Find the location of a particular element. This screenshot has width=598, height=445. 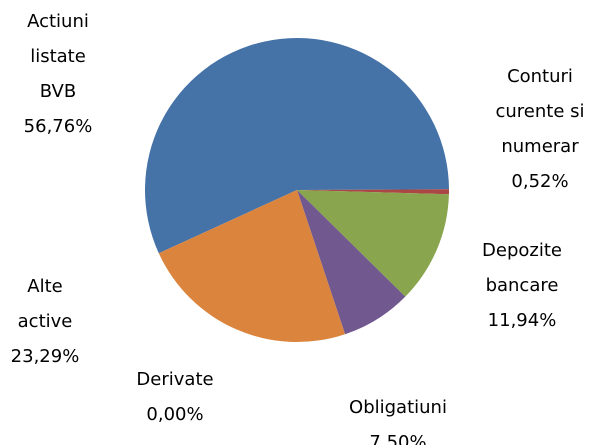

slice-label: Conturi curente si numerar 0,52% is located at coordinates (540, 129).